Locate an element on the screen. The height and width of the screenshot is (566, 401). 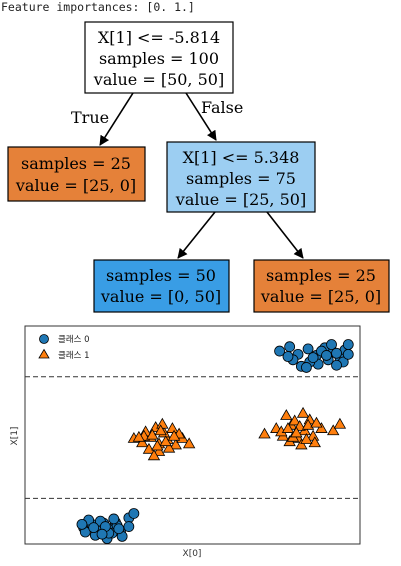
tree-node-root-line-2: samples = 100 is located at coordinates (159, 58).